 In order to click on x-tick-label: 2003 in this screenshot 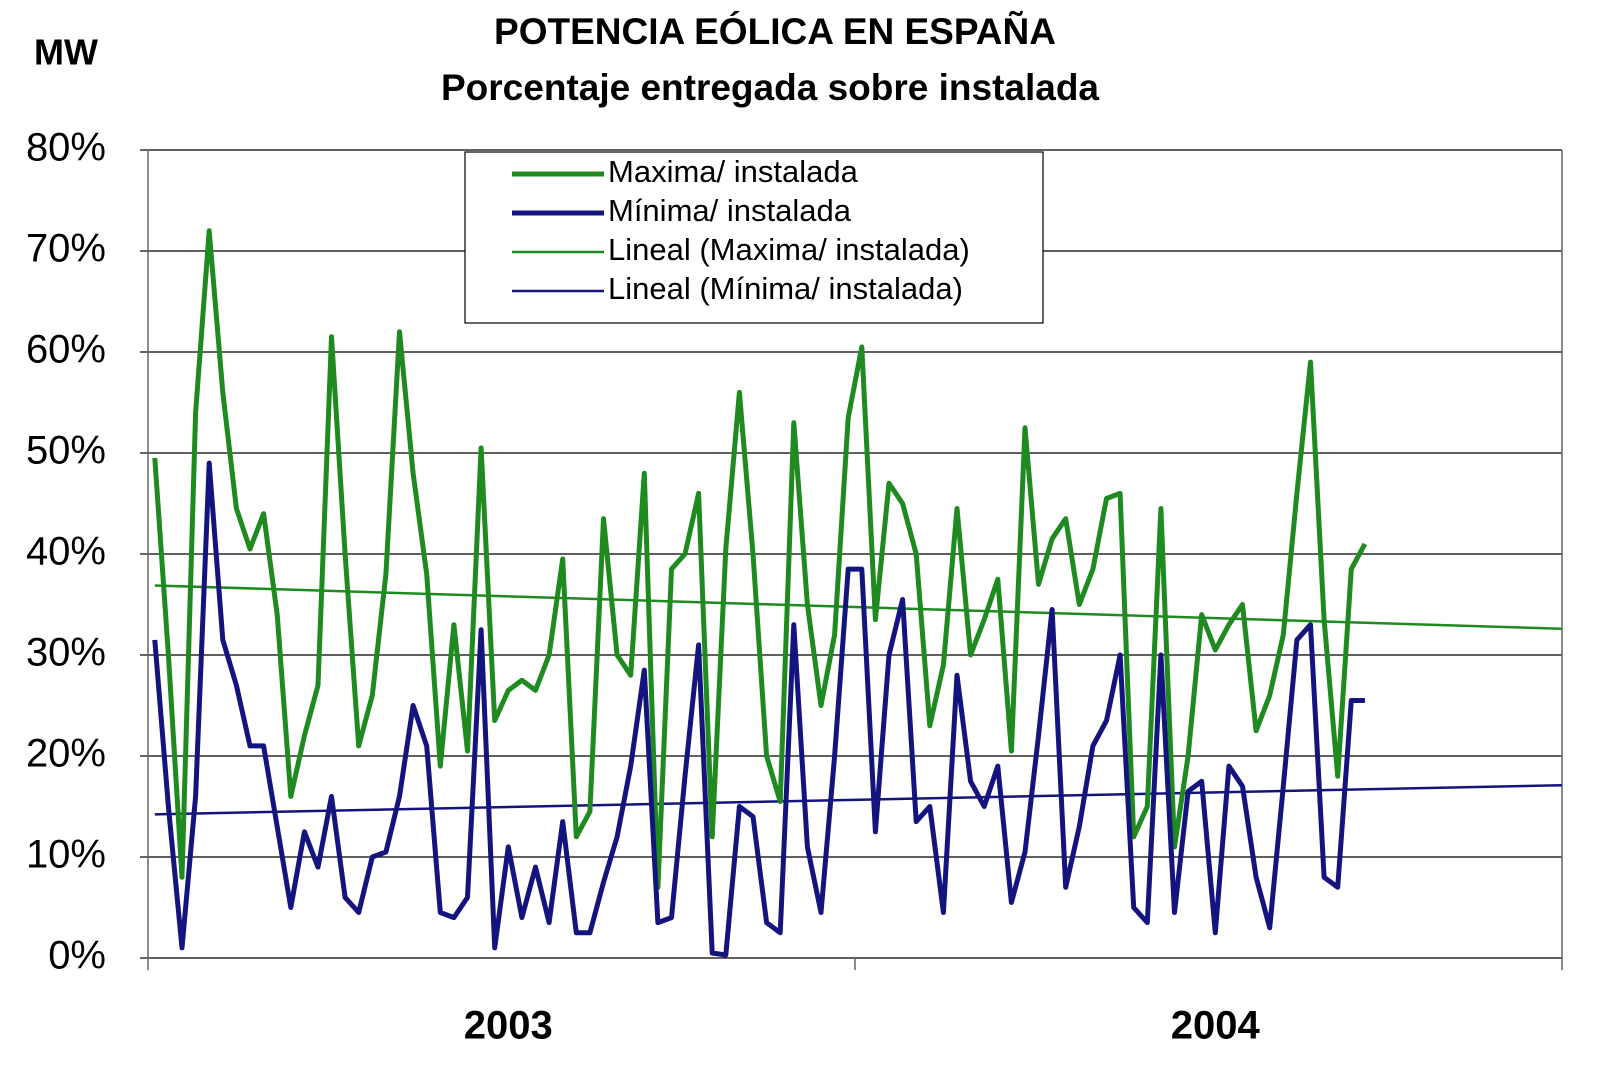, I will do `click(508, 1026)`.